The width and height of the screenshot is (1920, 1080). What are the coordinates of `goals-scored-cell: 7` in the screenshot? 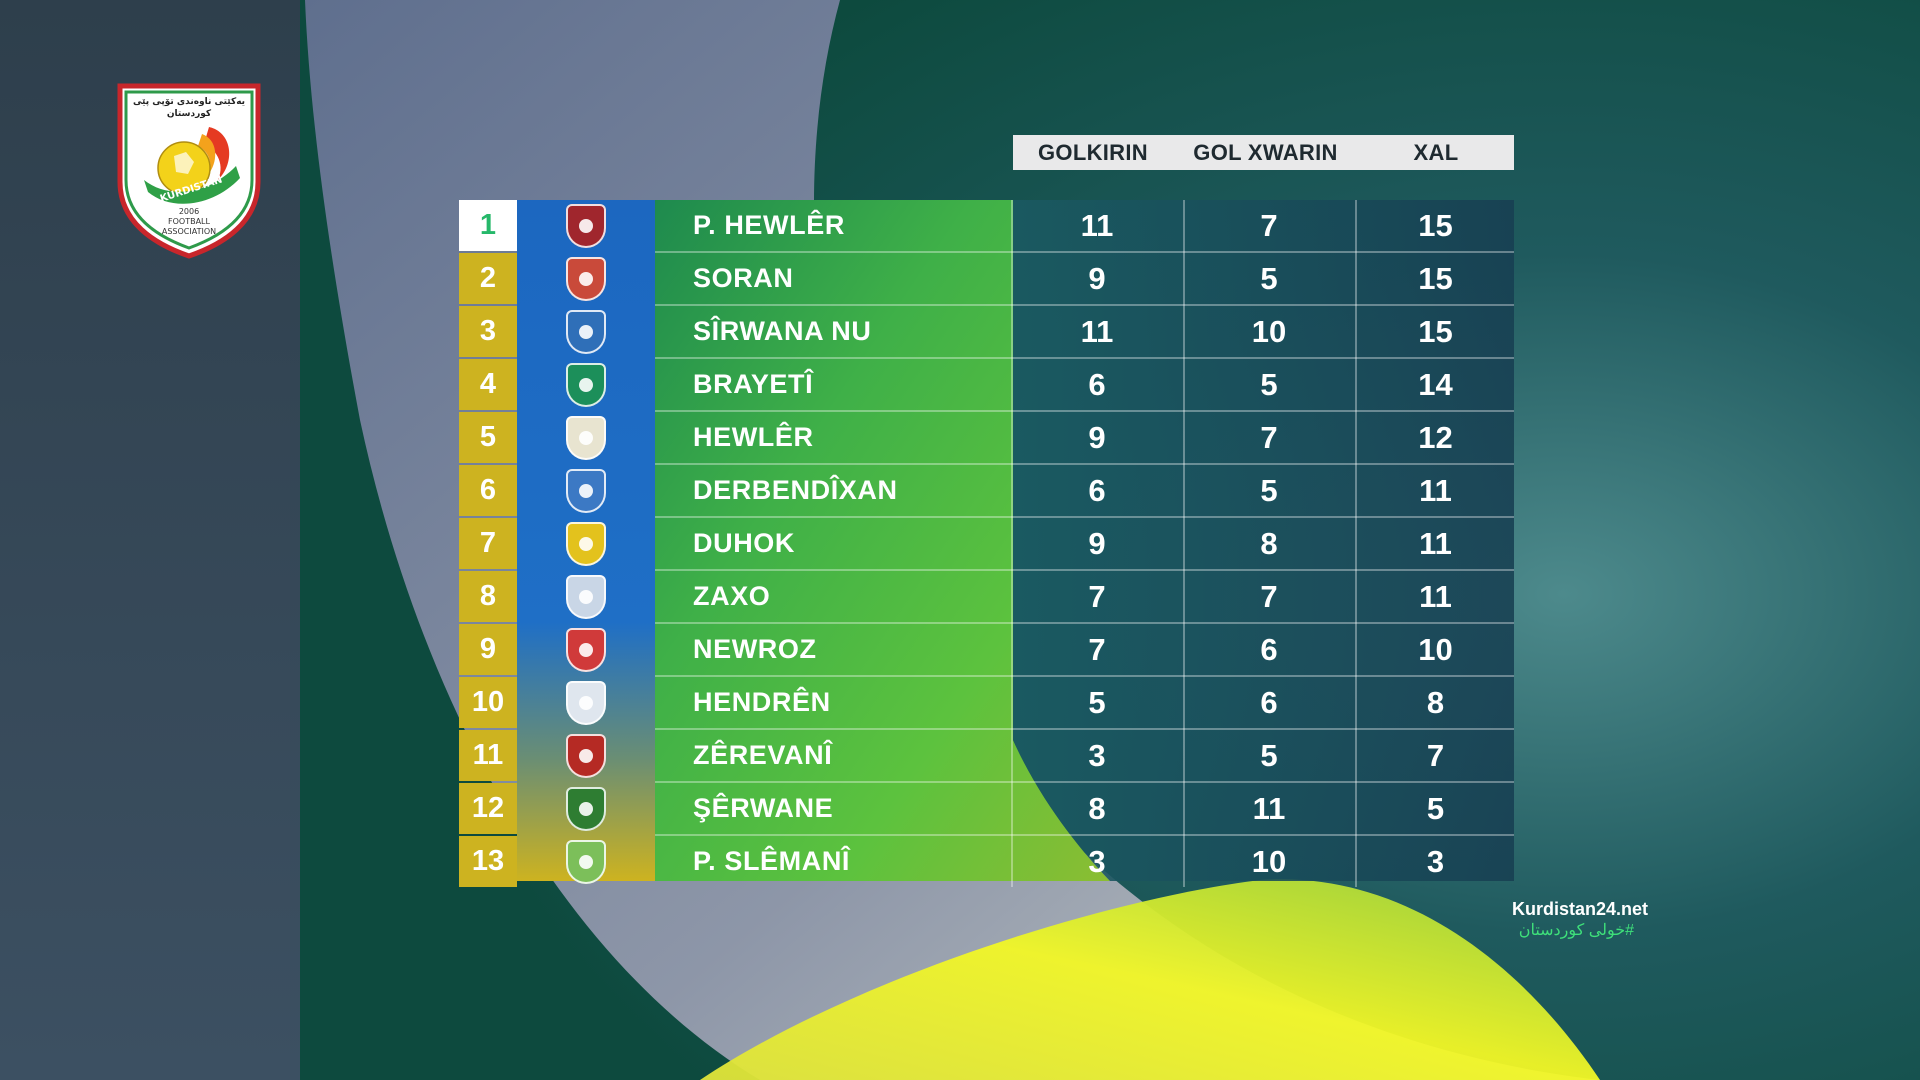 It's located at (1097, 596).